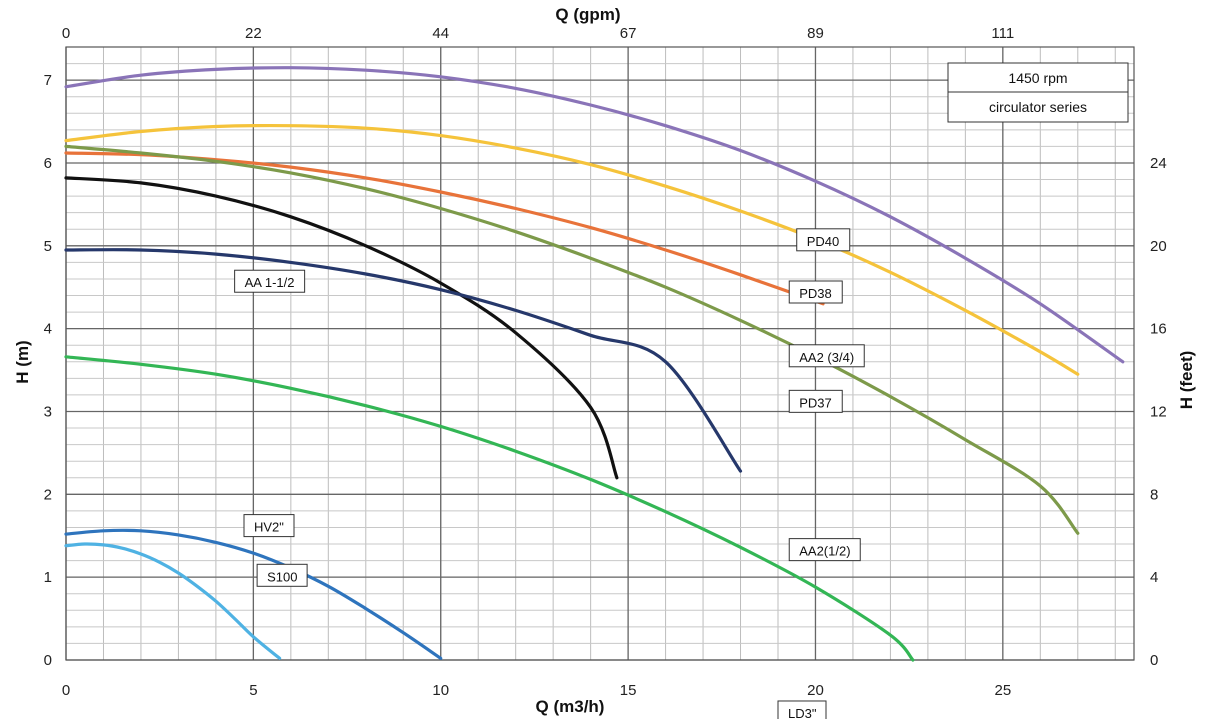  I want to click on x-axis-ticks: 0 5 10 15 20 25, so click(536, 690).